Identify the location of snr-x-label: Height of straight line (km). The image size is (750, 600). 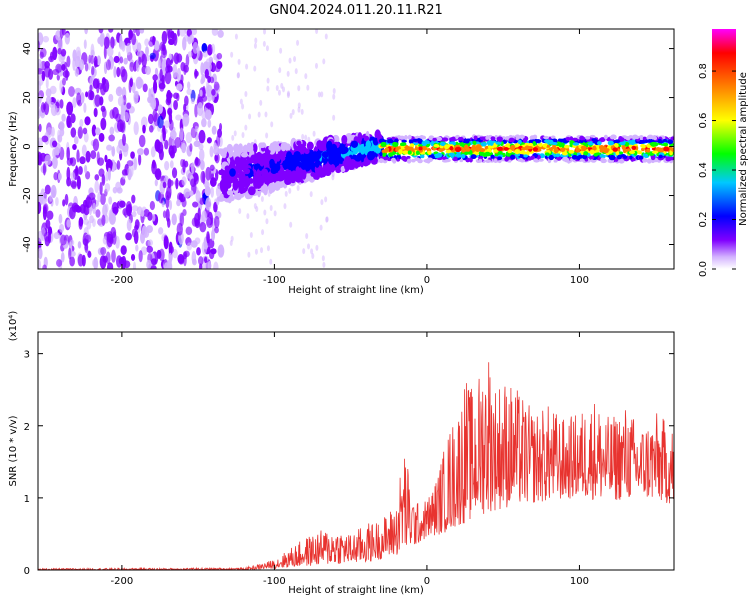
(356, 590).